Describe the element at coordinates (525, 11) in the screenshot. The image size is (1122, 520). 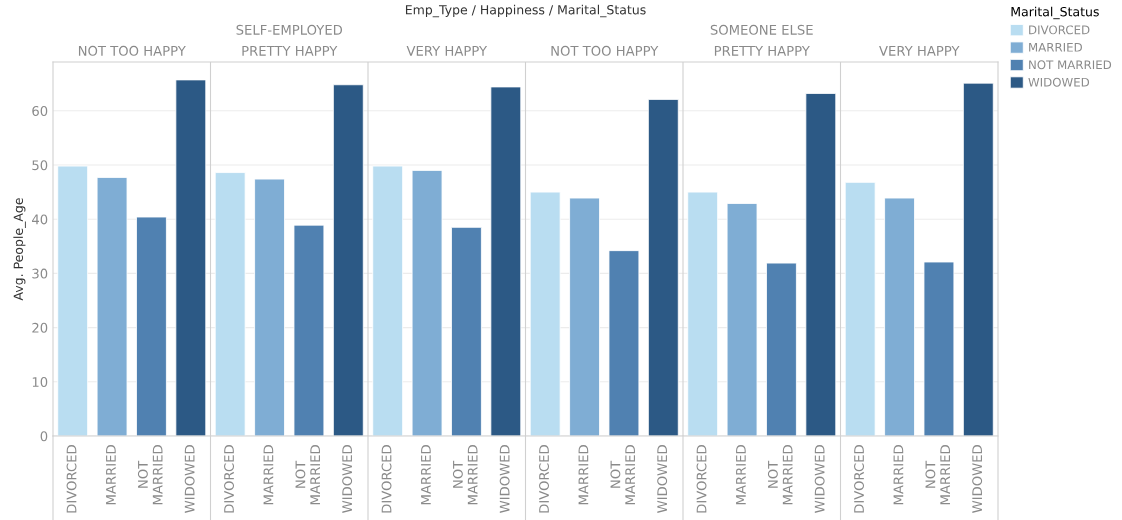
I see `chart-title: Emp_Type / Happiness / Marital_Status` at that location.